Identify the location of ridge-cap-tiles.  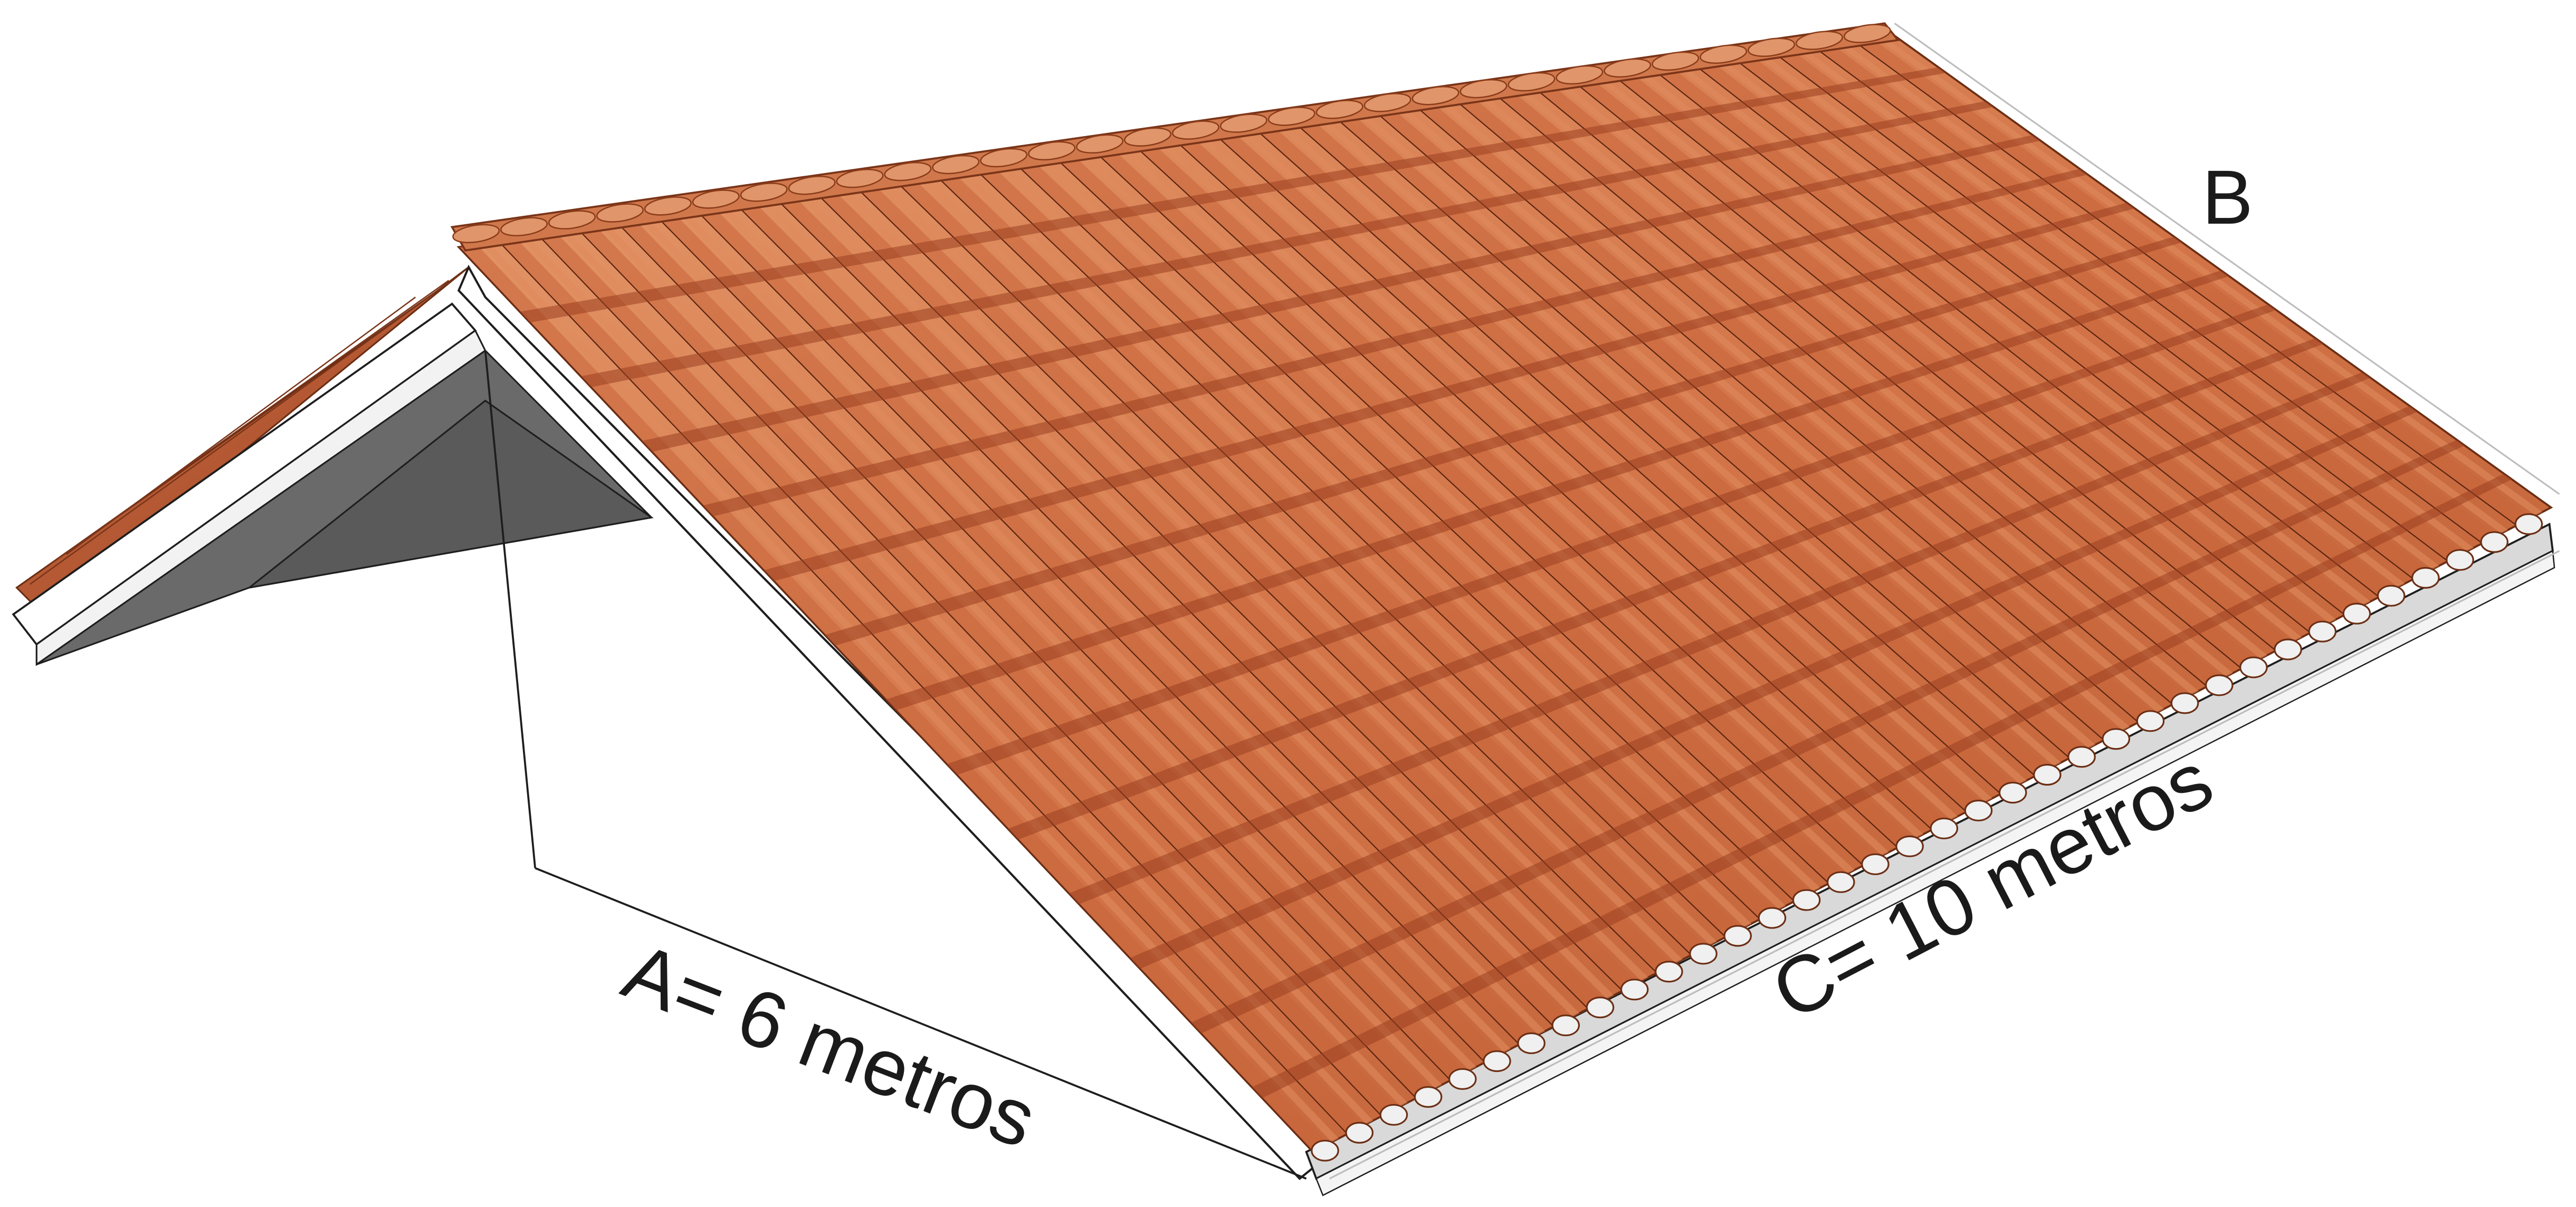
(1171, 134).